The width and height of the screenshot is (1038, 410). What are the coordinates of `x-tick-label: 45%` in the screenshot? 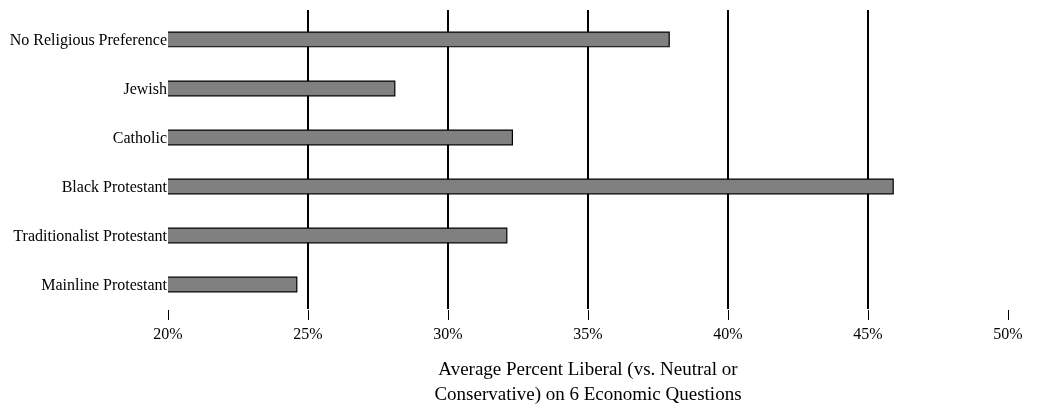 It's located at (868, 334).